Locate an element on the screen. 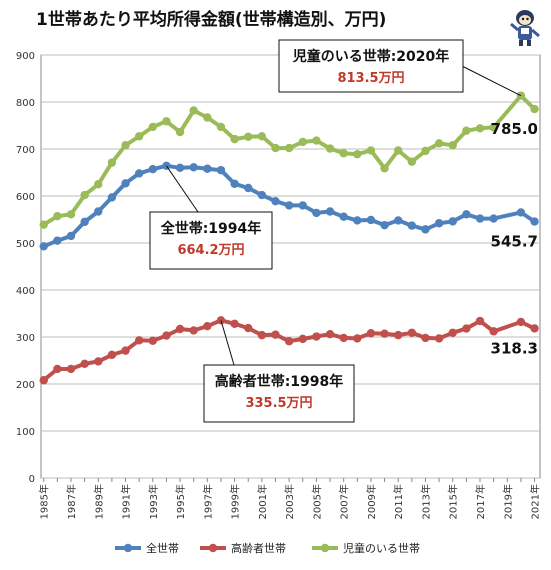 This screenshot has width=551, height=570. x-tick-label: 2019年 is located at coordinates (507, 501).